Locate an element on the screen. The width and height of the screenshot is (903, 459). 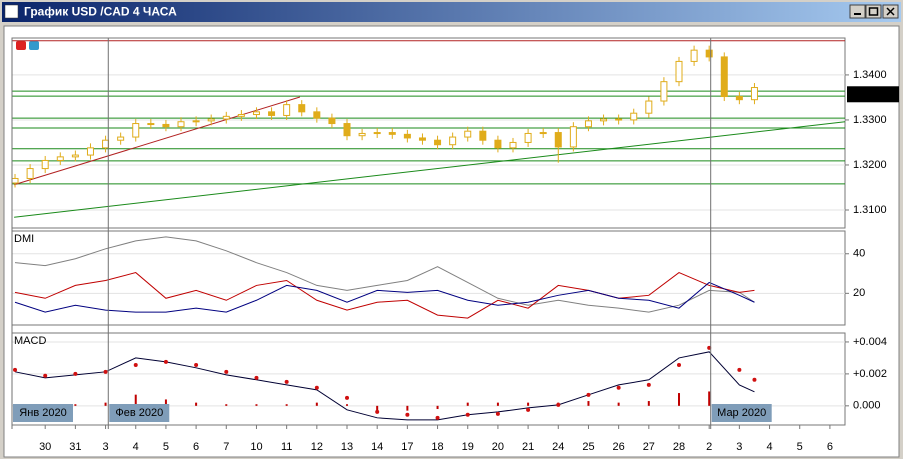
x-tick-label: 18 is located at coordinates (437, 447).